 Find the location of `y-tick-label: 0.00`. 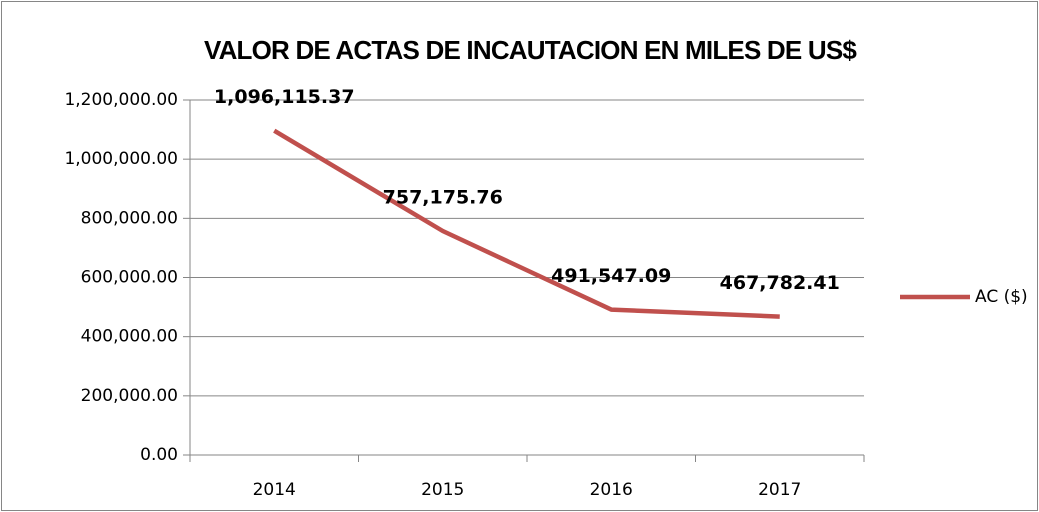

y-tick-label: 0.00 is located at coordinates (159, 455).